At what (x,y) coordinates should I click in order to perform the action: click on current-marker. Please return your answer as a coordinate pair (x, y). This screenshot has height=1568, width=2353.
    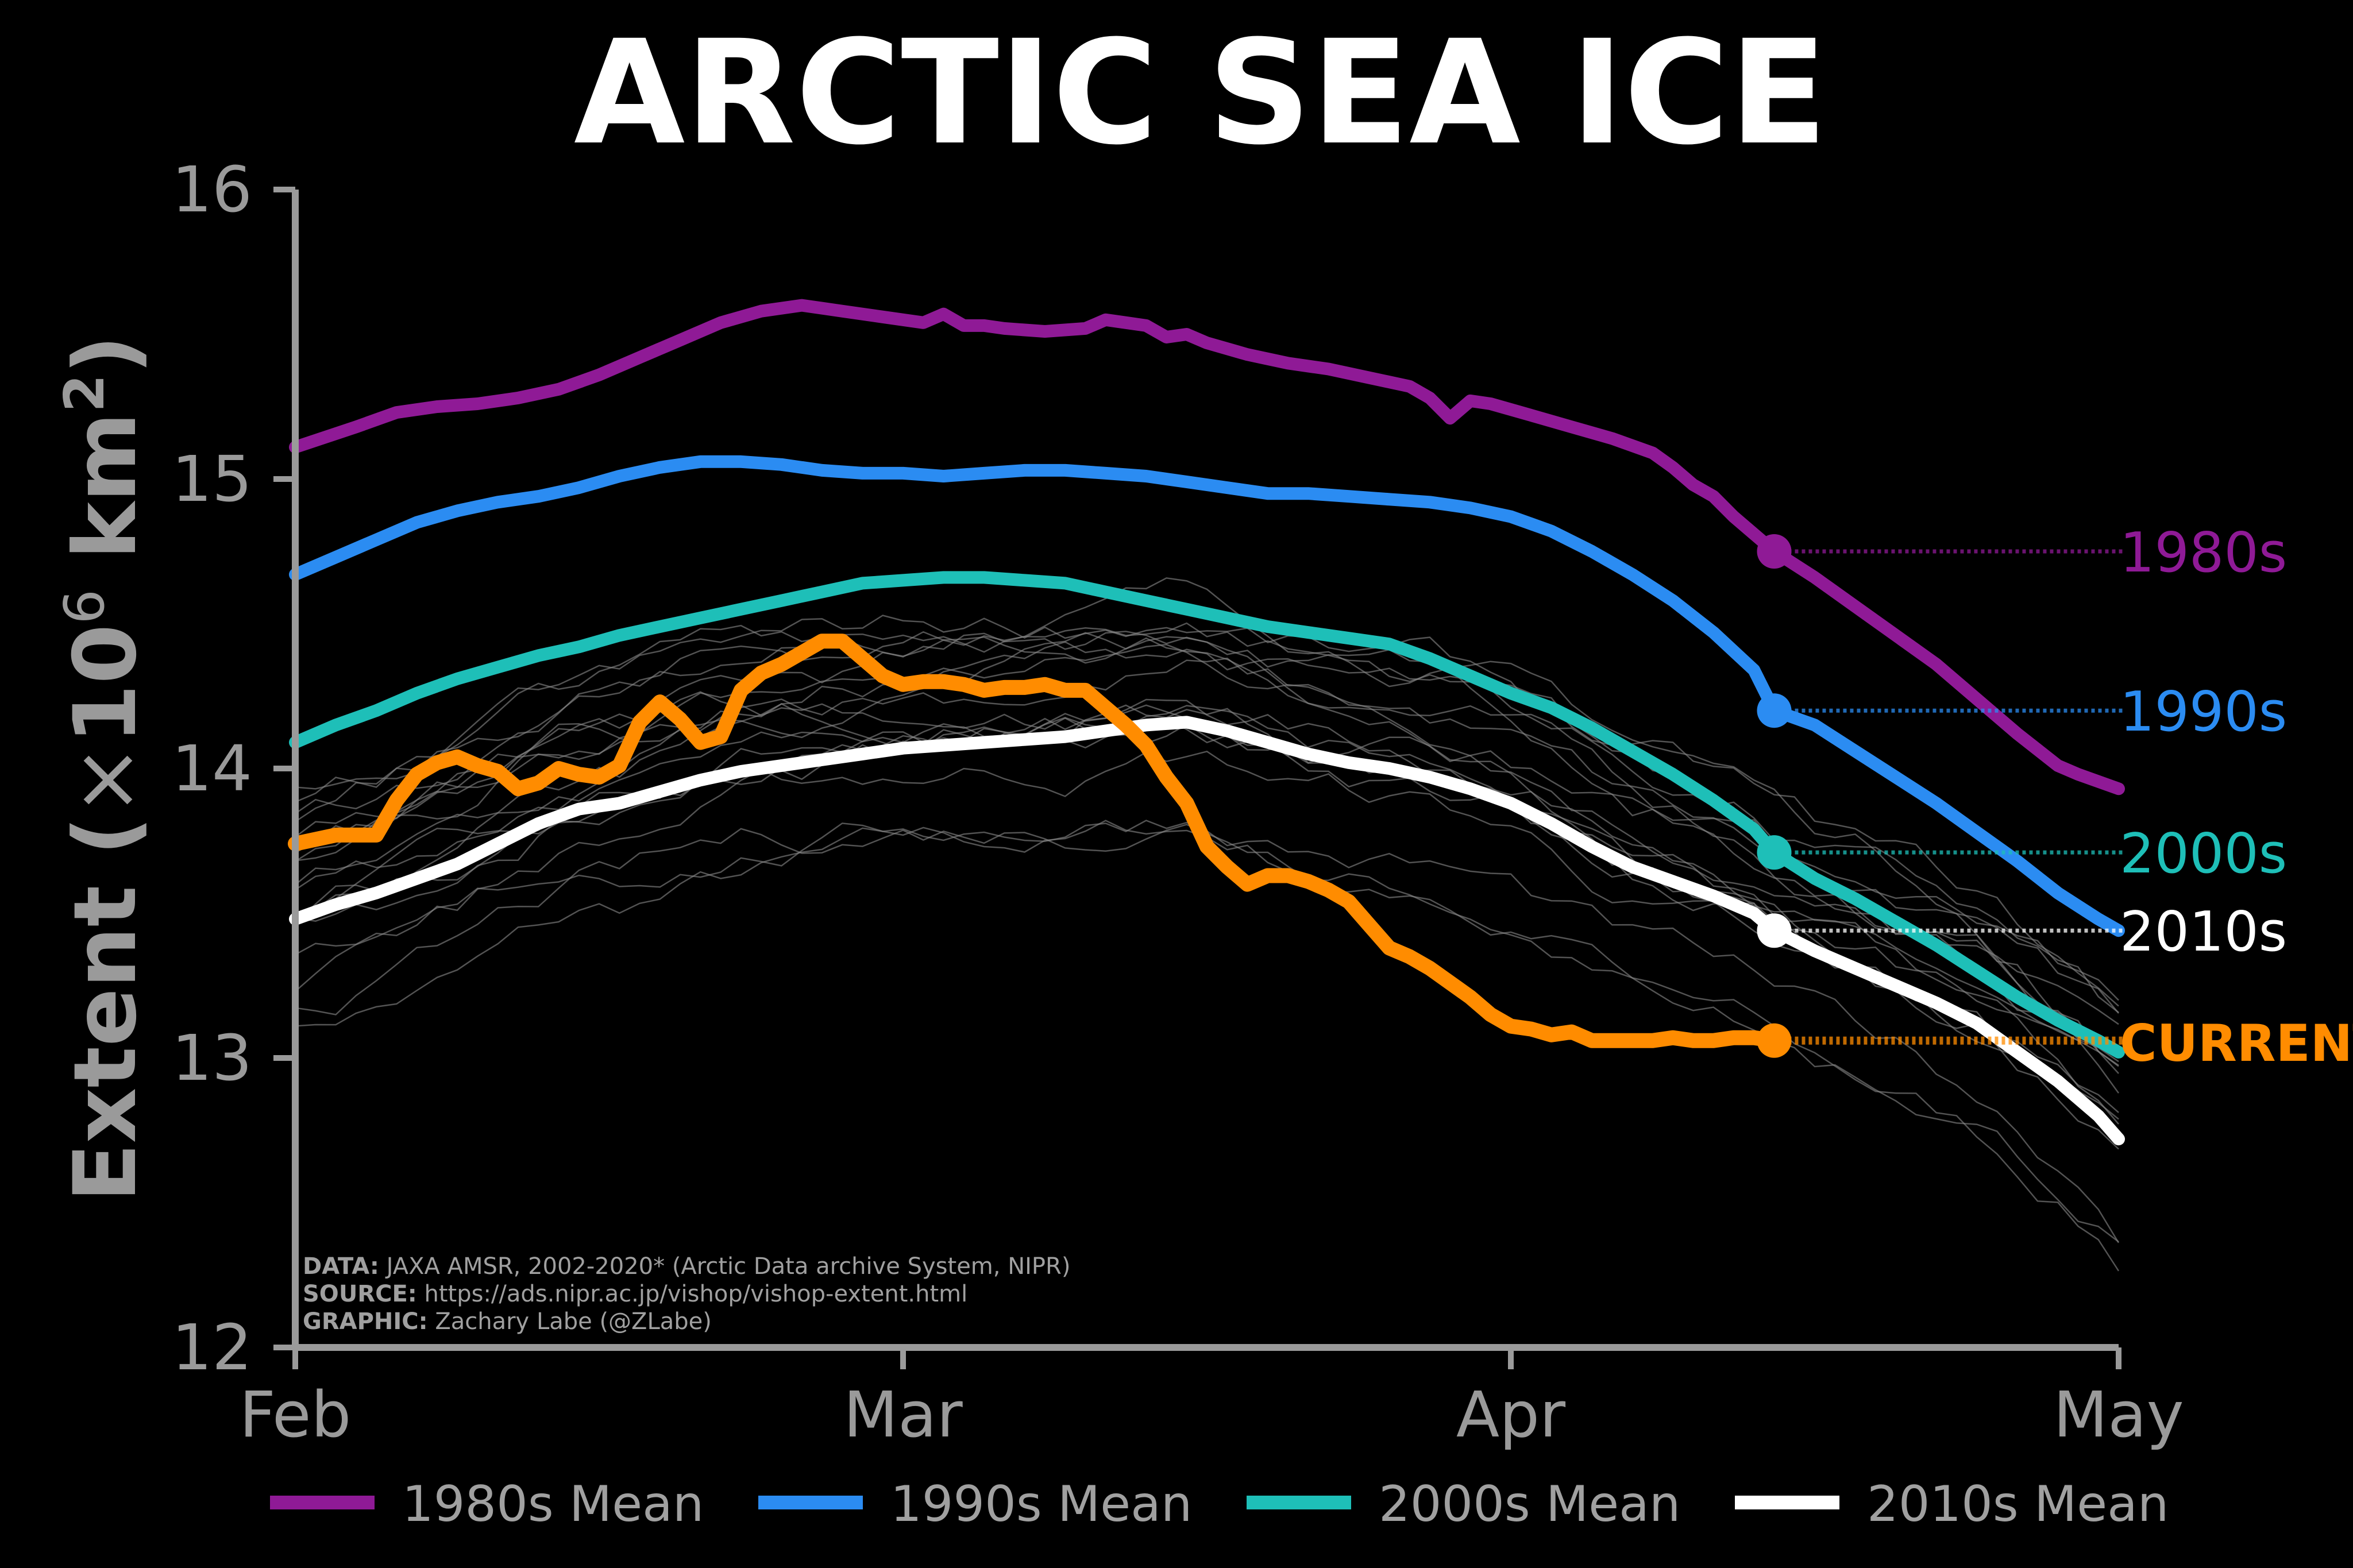
    Looking at the image, I should click on (1774, 1040).